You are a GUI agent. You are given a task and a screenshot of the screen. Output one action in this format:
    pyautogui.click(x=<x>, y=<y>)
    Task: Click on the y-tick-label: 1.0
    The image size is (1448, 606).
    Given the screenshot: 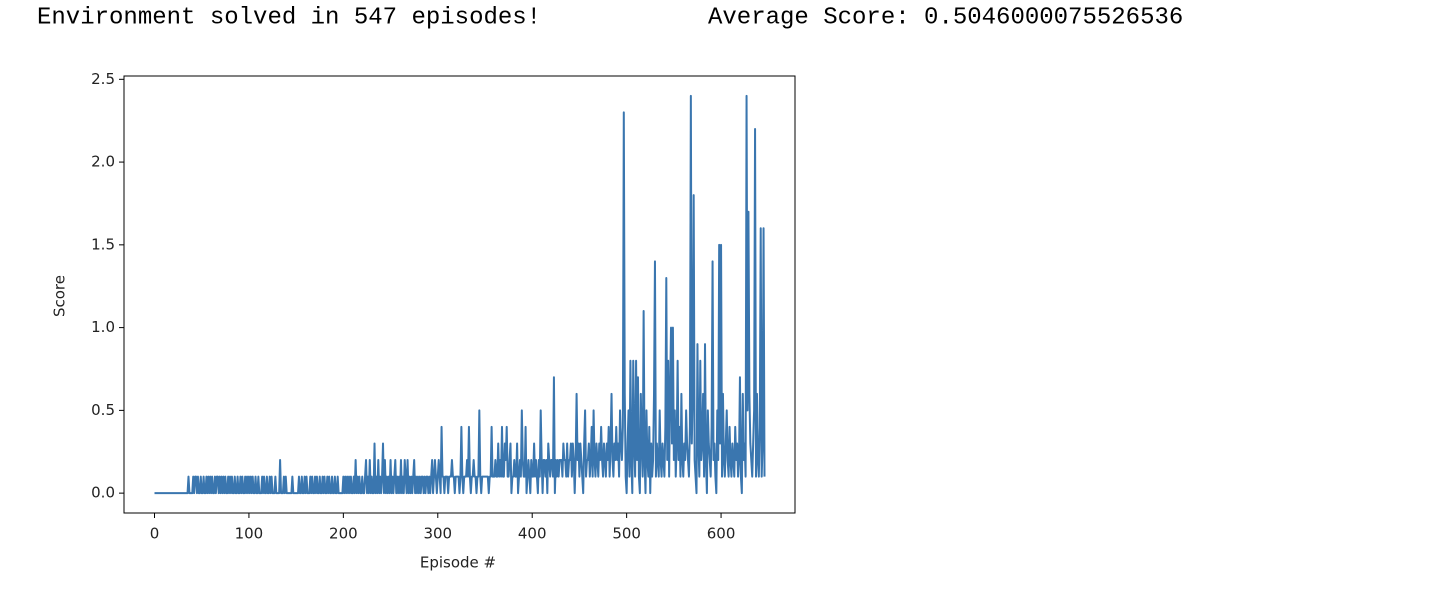 What is the action you would take?
    pyautogui.click(x=103, y=327)
    